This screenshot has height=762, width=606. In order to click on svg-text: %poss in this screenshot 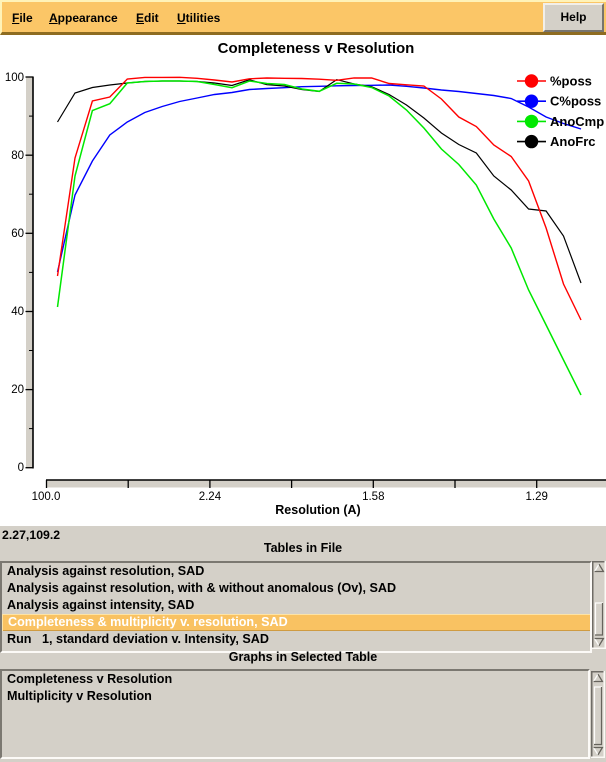, I will do `click(571, 81)`.